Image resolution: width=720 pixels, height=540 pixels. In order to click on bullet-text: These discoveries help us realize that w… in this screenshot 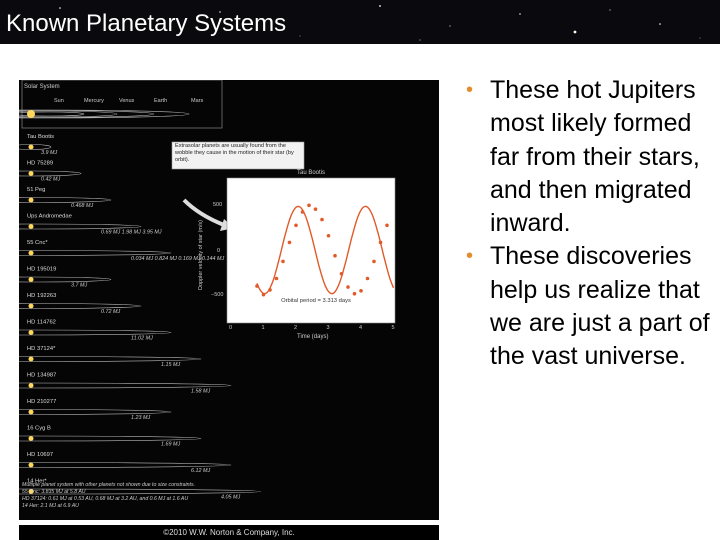, I will do `click(600, 306)`.